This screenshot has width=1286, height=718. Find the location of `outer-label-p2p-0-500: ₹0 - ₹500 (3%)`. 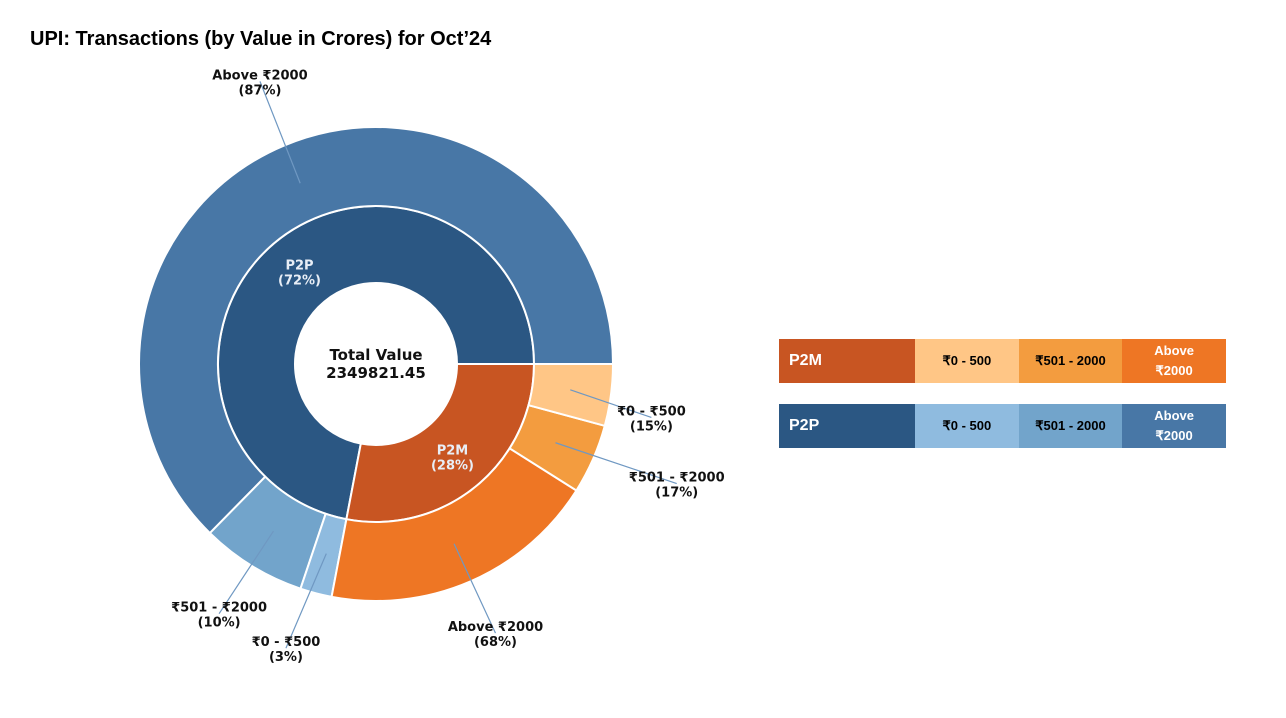

outer-label-p2p-0-500: ₹0 - ₹500 (3%) is located at coordinates (286, 650).